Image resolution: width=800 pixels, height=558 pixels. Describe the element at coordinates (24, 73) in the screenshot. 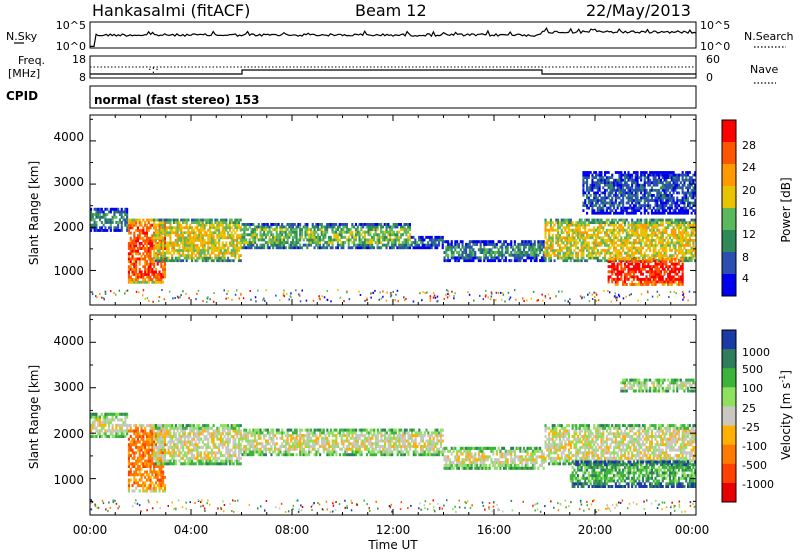

I see `freq-unit-label: [MHz]` at that location.